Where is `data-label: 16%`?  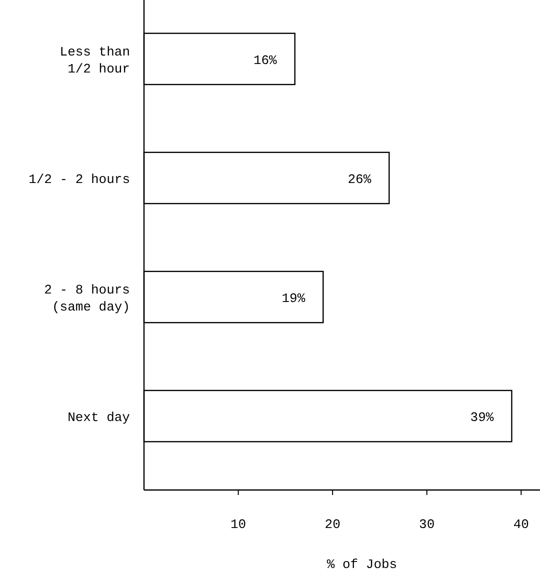 data-label: 16% is located at coordinates (265, 60).